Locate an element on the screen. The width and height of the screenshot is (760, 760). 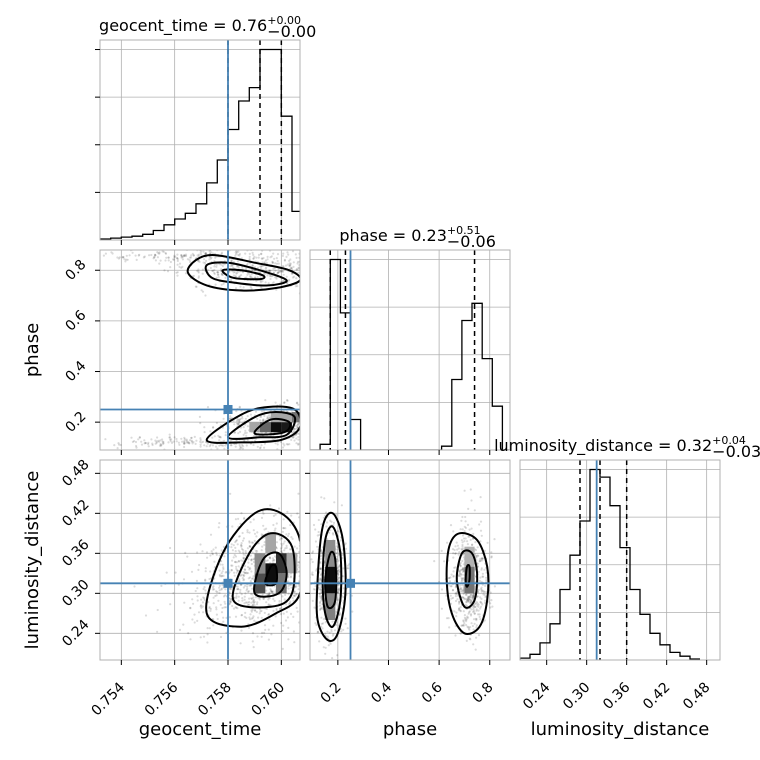
panel-luminosity_distance_vs_phase is located at coordinates (410, 560).